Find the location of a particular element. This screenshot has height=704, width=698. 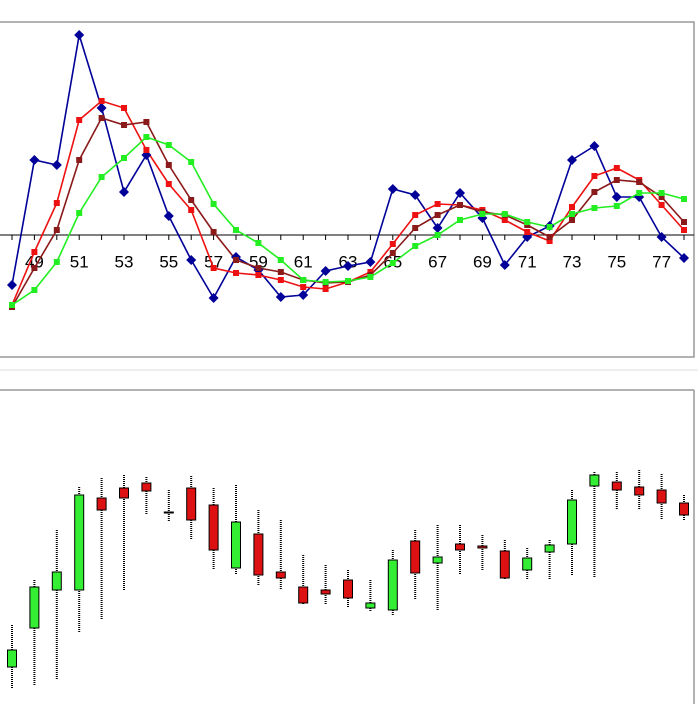

x-tick-label: 69 is located at coordinates (482, 261).